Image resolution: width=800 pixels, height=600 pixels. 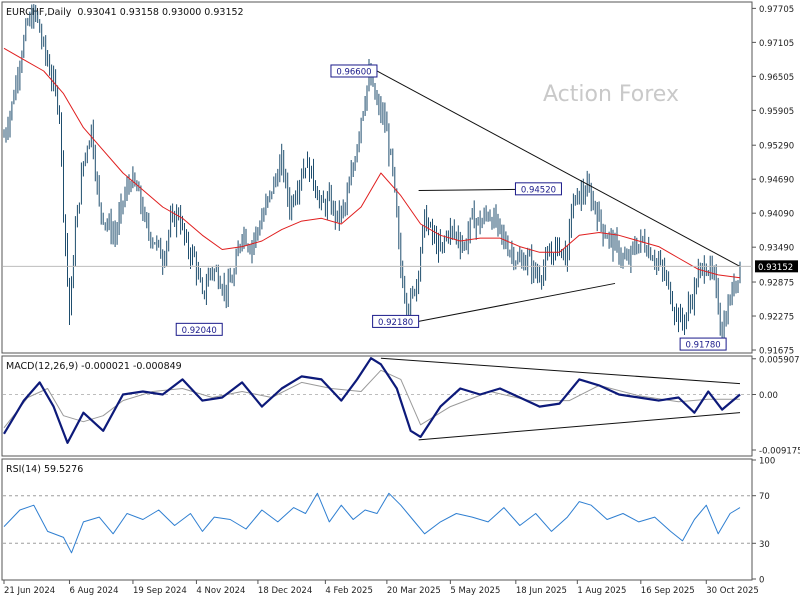 I want to click on price-annotation-label: 0.92180, so click(x=395, y=323).